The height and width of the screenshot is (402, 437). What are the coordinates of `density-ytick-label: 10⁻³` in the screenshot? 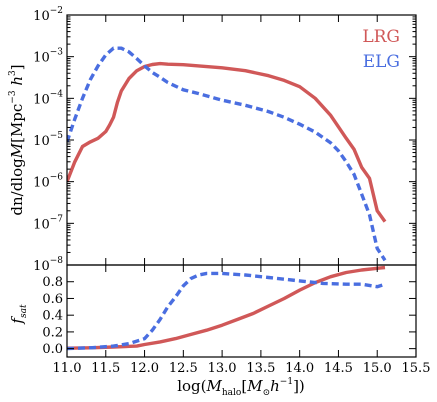 It's located at (48, 57).